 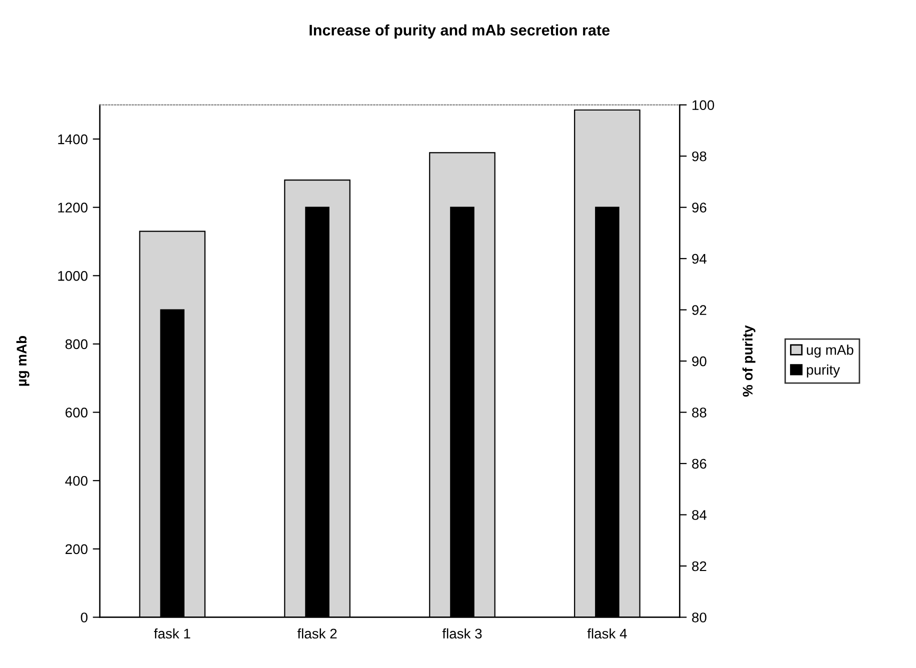 What do you see at coordinates (73, 207) in the screenshot?
I see `y-tick-label: 1200` at bounding box center [73, 207].